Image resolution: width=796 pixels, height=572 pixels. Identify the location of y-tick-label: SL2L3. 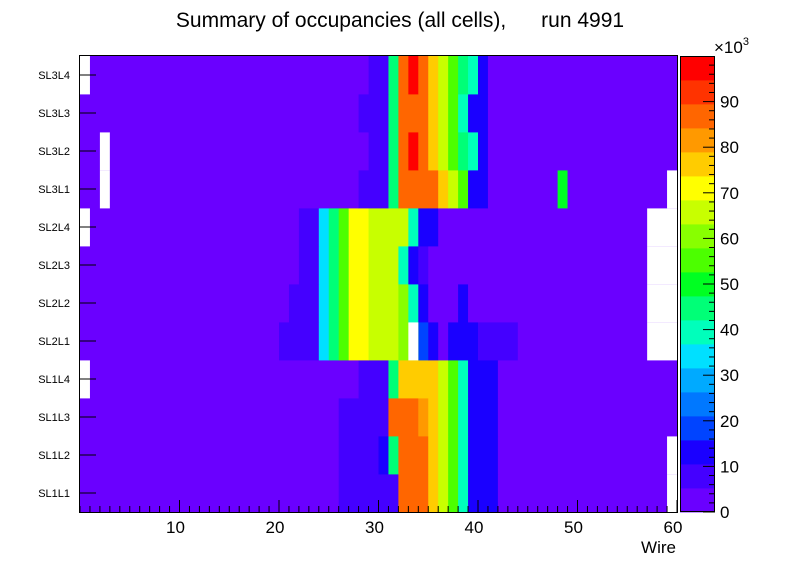
(54, 266).